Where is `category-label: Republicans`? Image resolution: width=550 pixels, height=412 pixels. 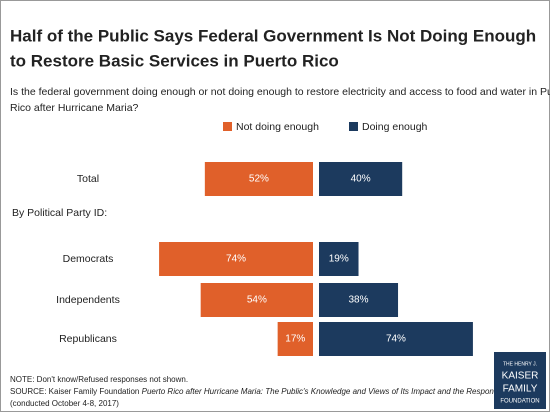
category-label: Republicans is located at coordinates (88, 339).